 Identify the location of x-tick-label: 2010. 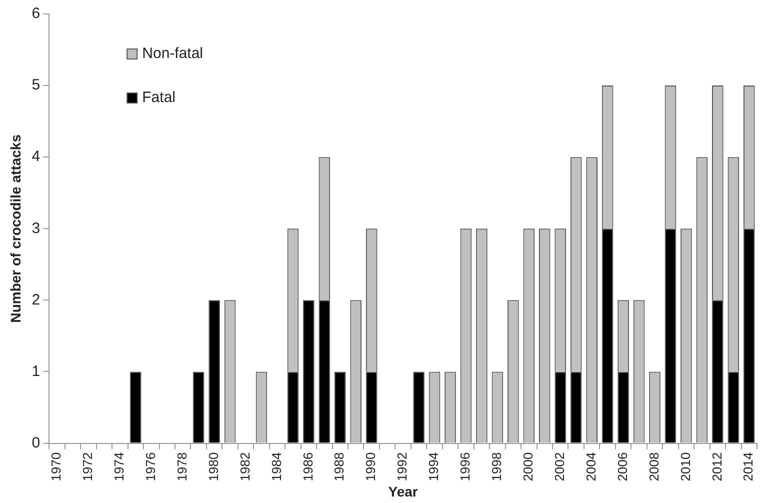
(685, 467).